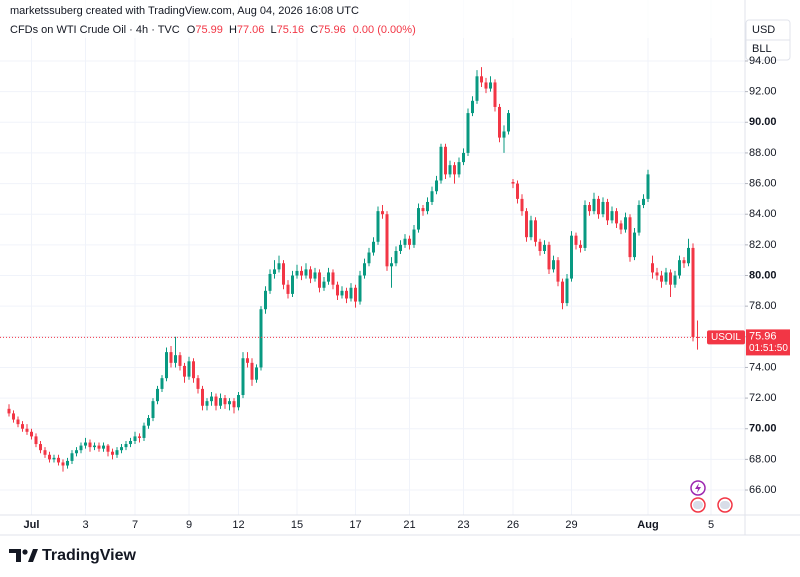 The height and width of the screenshot is (577, 800). Describe the element at coordinates (273, 30) in the screenshot. I see `ohlc-letter: L` at that location.